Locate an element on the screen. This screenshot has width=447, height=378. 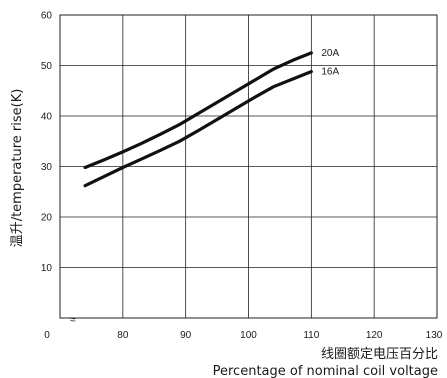
series-label-16a: 16A is located at coordinates (330, 72).